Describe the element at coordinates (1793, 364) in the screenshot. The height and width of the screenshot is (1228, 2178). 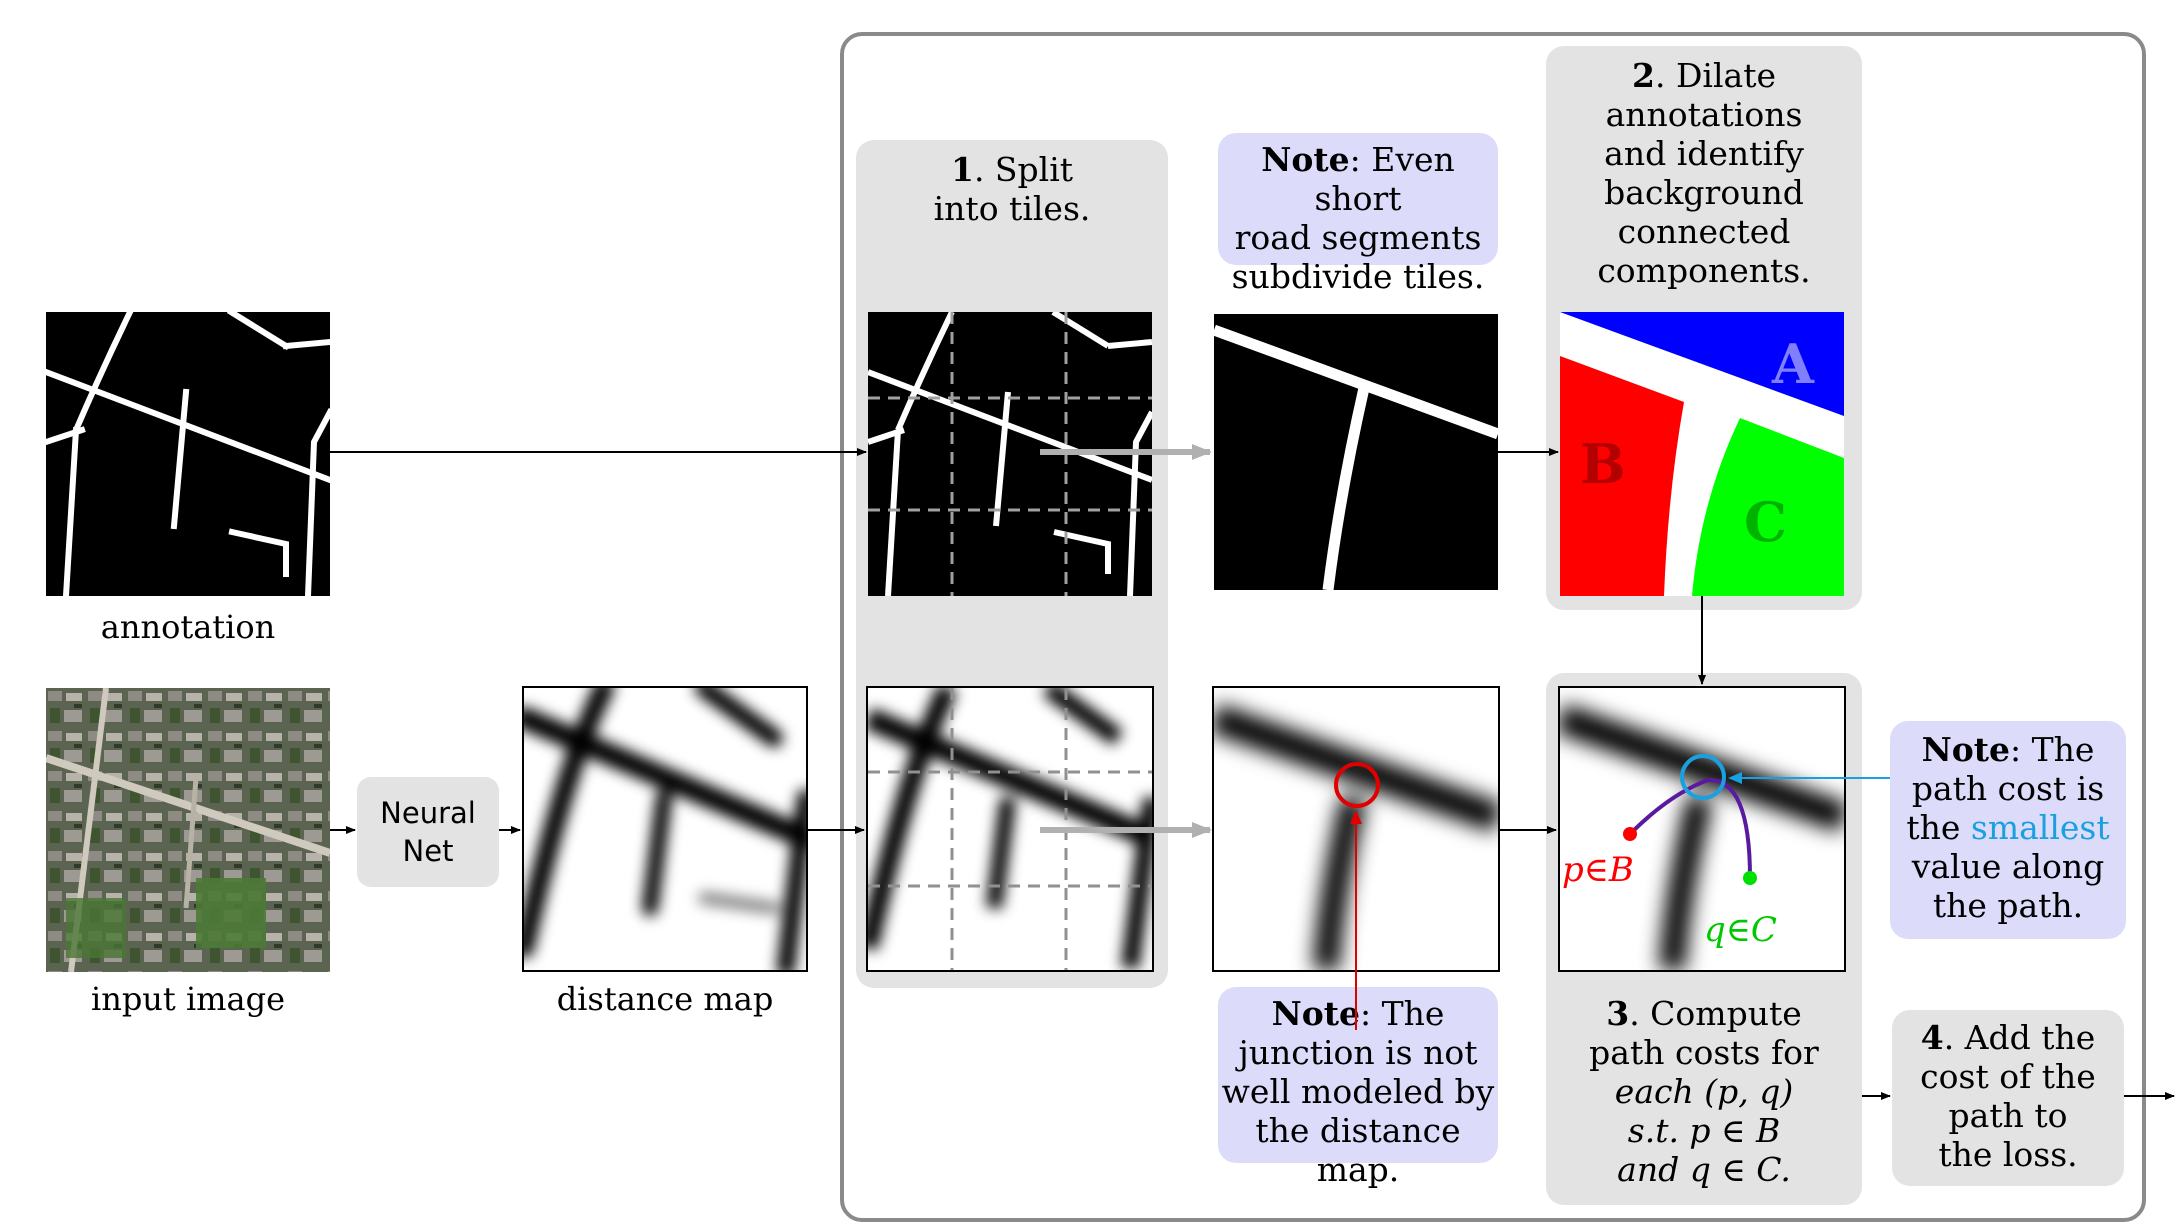
I see `component-label-a: A` at that location.